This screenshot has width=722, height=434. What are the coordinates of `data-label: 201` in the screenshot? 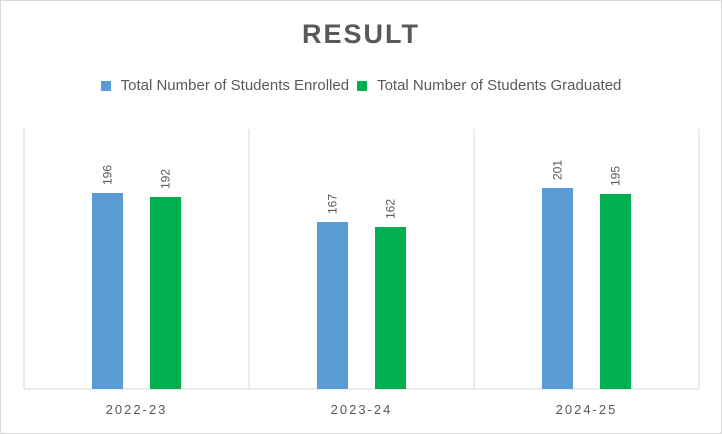 It's located at (558, 170).